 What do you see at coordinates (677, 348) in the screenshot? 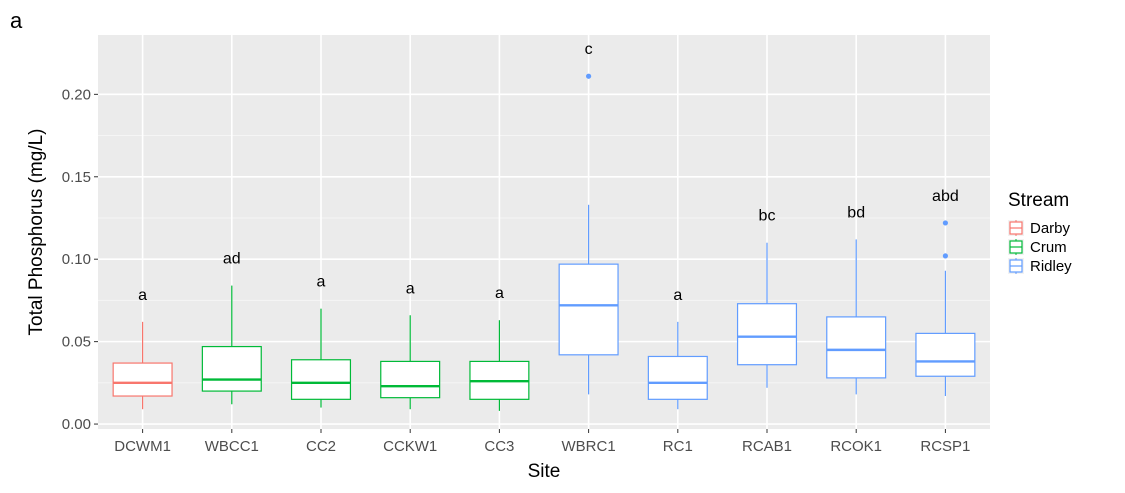
I see `box-RC1: a` at bounding box center [677, 348].